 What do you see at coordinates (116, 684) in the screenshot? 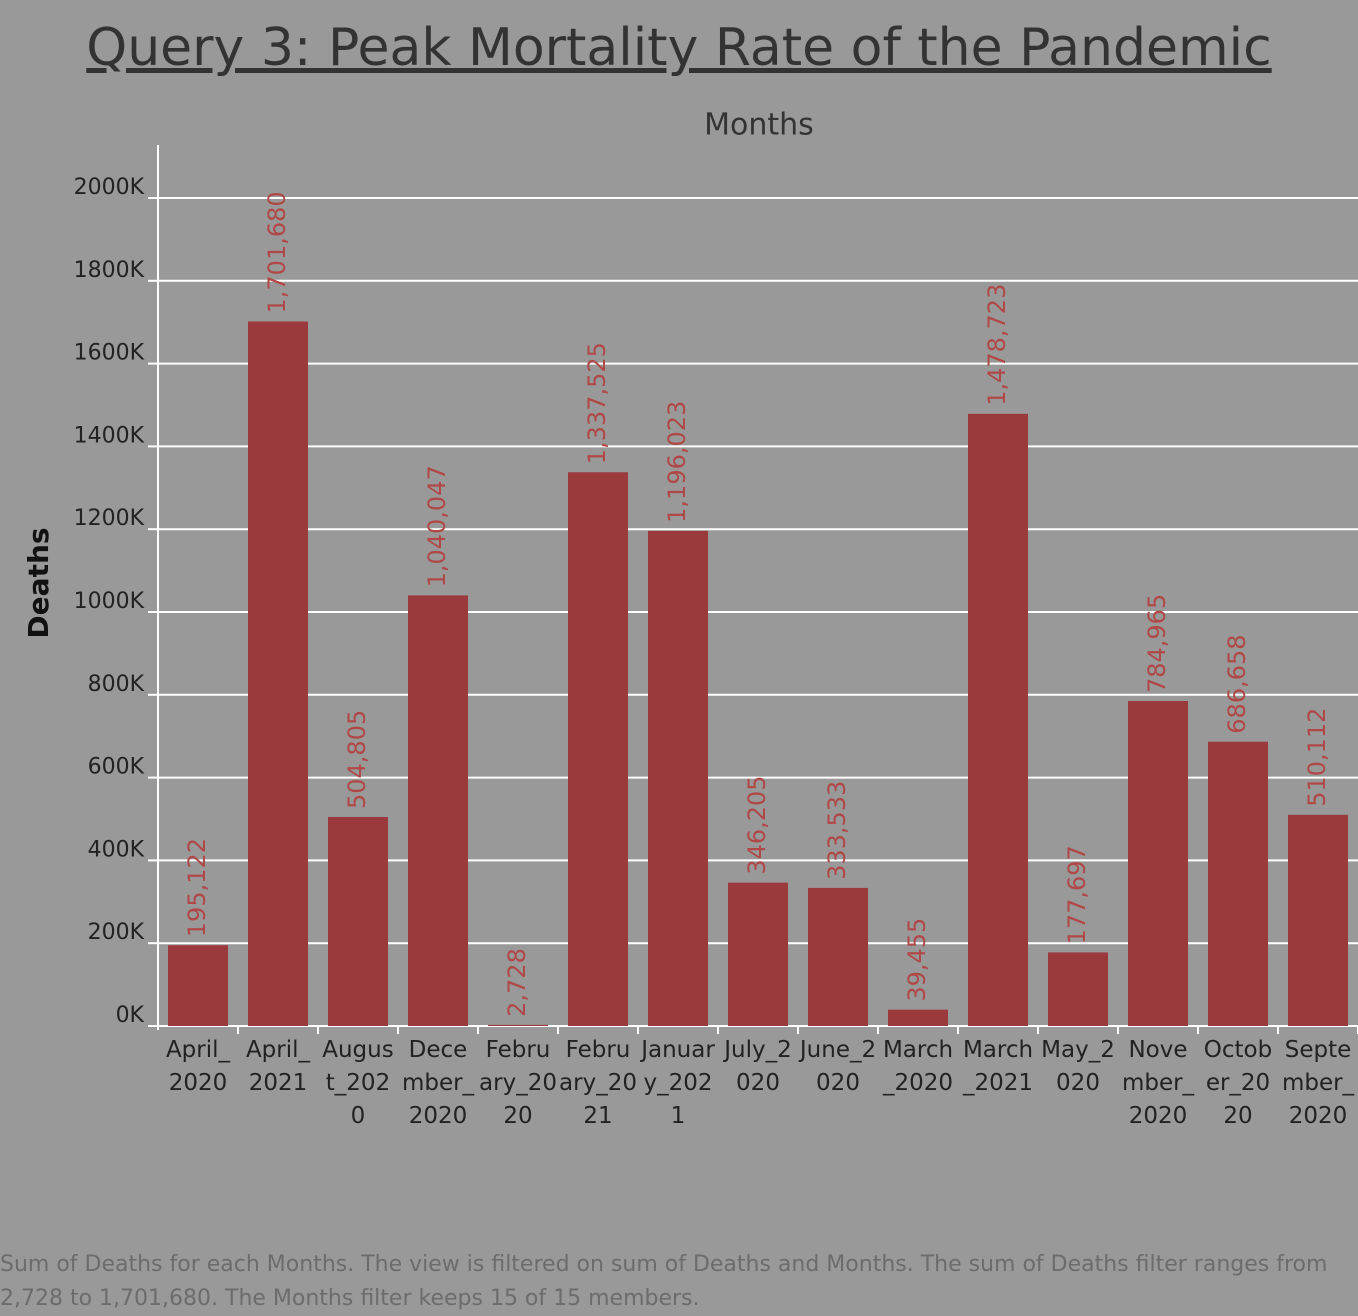
I see `y-tick-label: 800K` at bounding box center [116, 684].